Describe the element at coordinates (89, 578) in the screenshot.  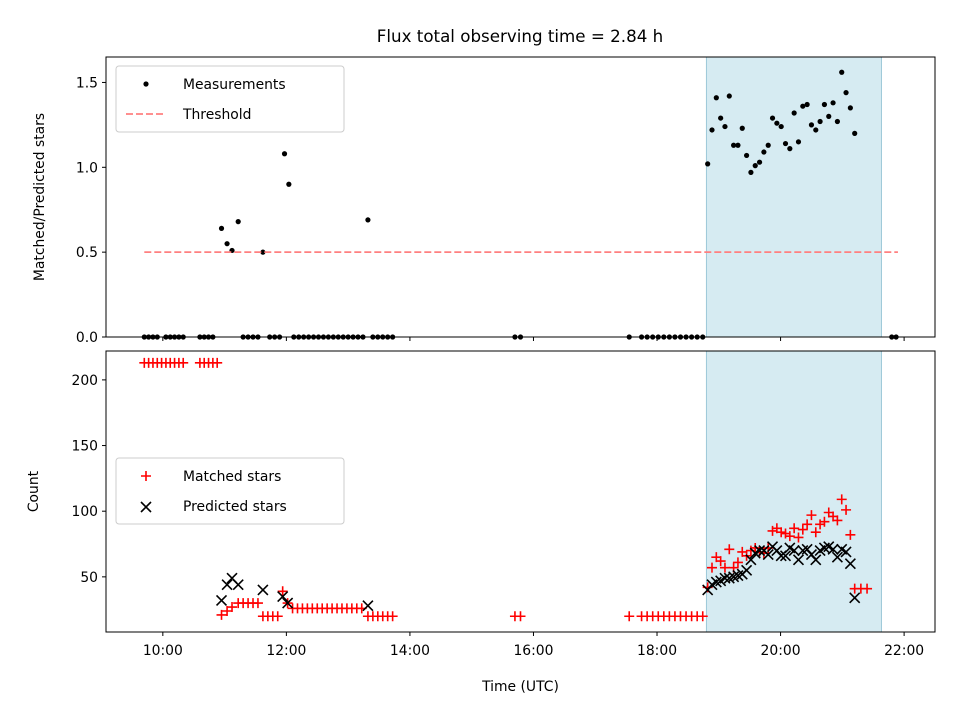
I see `y-tick-label: 50` at that location.